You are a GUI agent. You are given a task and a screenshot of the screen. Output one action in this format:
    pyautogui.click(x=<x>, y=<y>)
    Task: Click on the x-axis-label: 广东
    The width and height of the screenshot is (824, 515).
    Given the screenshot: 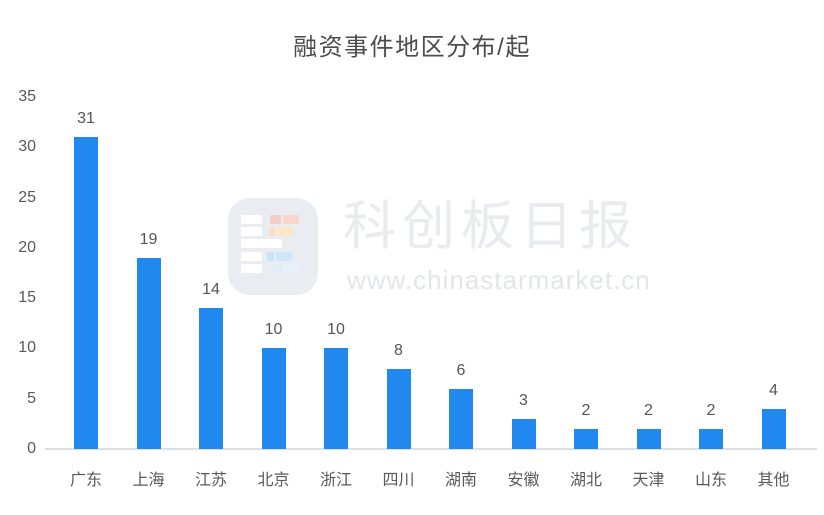 What is the action you would take?
    pyautogui.click(x=85, y=480)
    